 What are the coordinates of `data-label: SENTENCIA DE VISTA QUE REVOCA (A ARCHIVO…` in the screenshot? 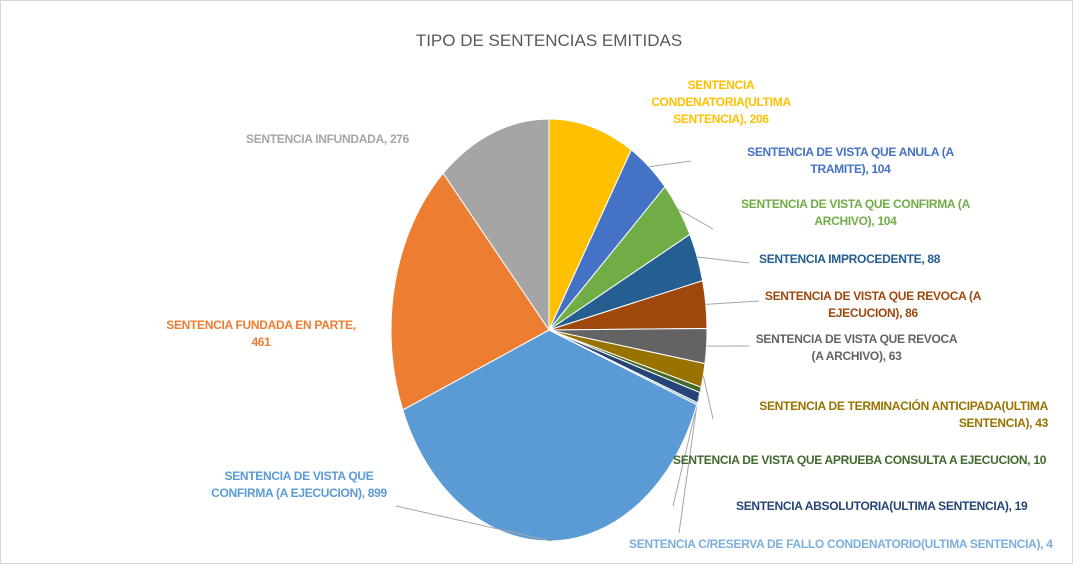 It's located at (856, 347).